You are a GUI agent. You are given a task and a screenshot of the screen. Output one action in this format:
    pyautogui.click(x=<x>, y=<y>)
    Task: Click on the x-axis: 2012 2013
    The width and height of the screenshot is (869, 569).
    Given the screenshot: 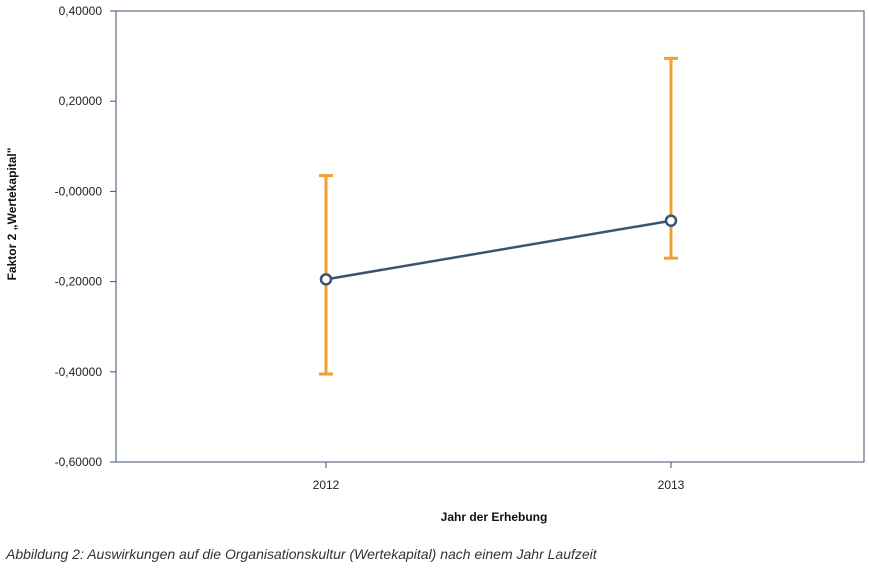 What is the action you would take?
    pyautogui.click(x=499, y=477)
    